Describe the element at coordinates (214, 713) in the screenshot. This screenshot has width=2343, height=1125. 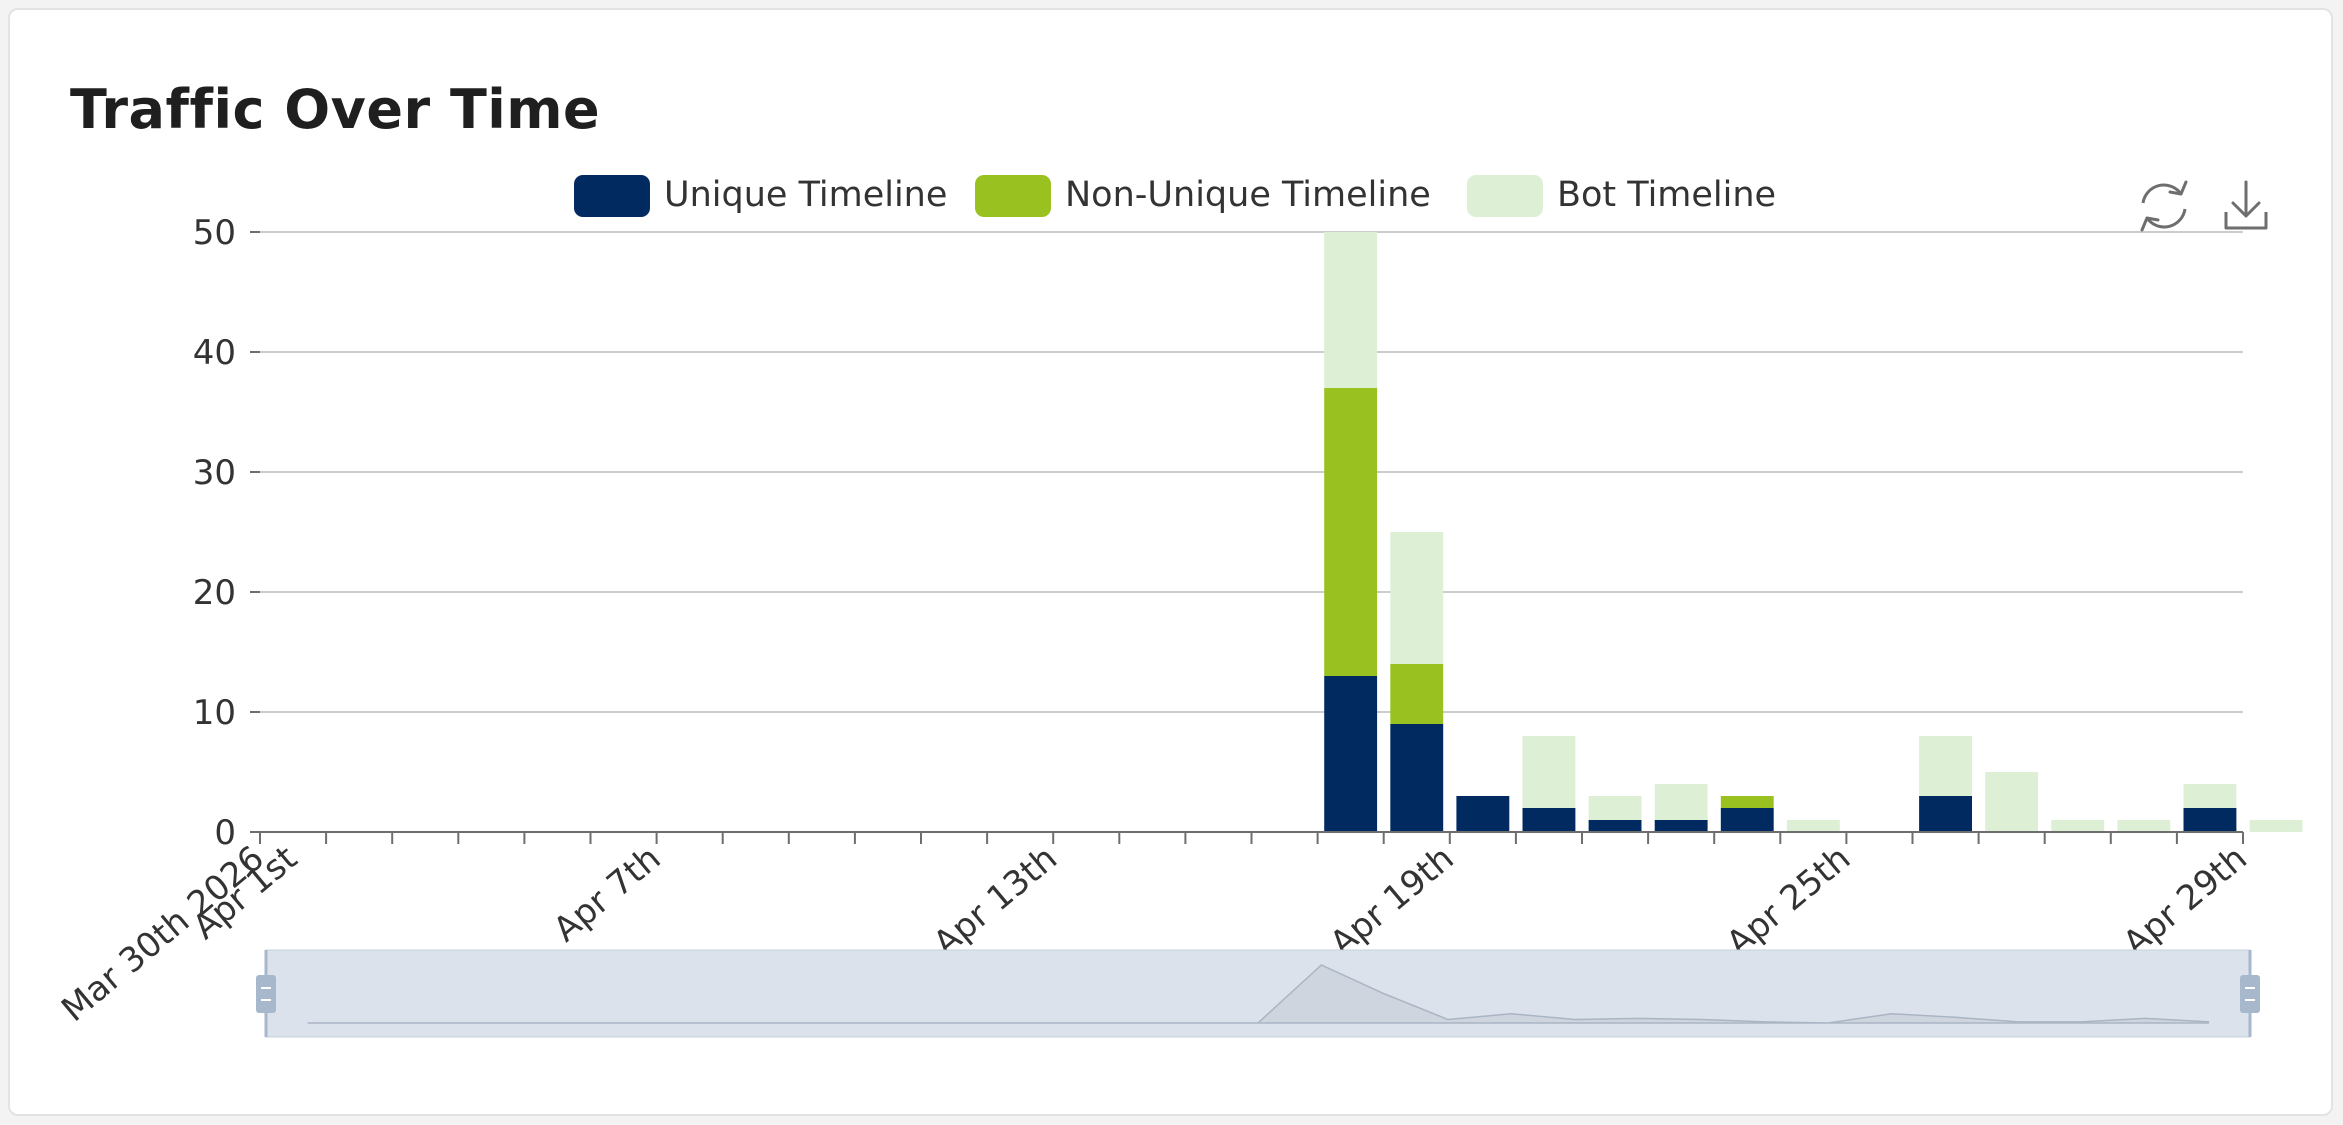
I see `y-tick-label: 10` at that location.